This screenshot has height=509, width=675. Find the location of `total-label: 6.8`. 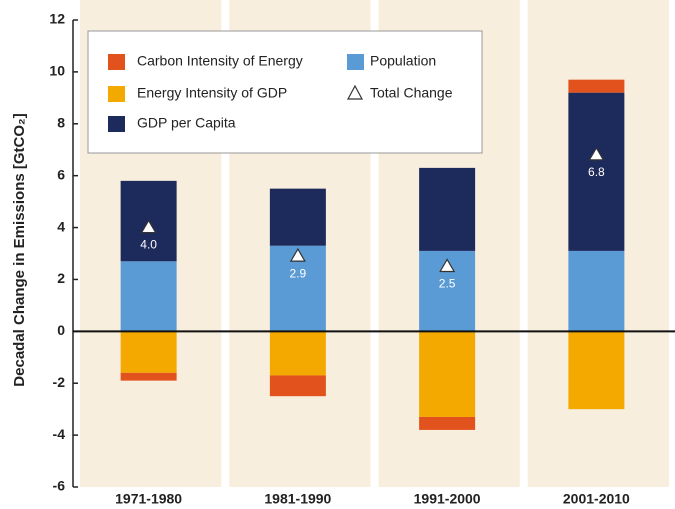

total-label: 6.8 is located at coordinates (596, 172).